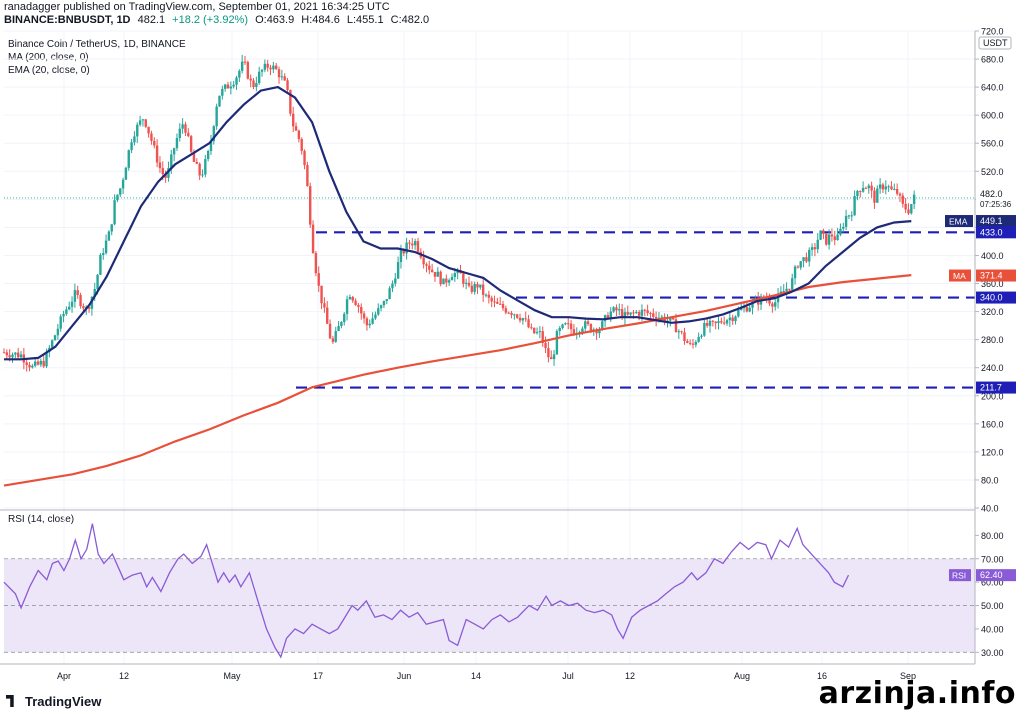 The image size is (1024, 714). What do you see at coordinates (990, 509) in the screenshot?
I see `price-tick-label: 40.0` at bounding box center [990, 509].